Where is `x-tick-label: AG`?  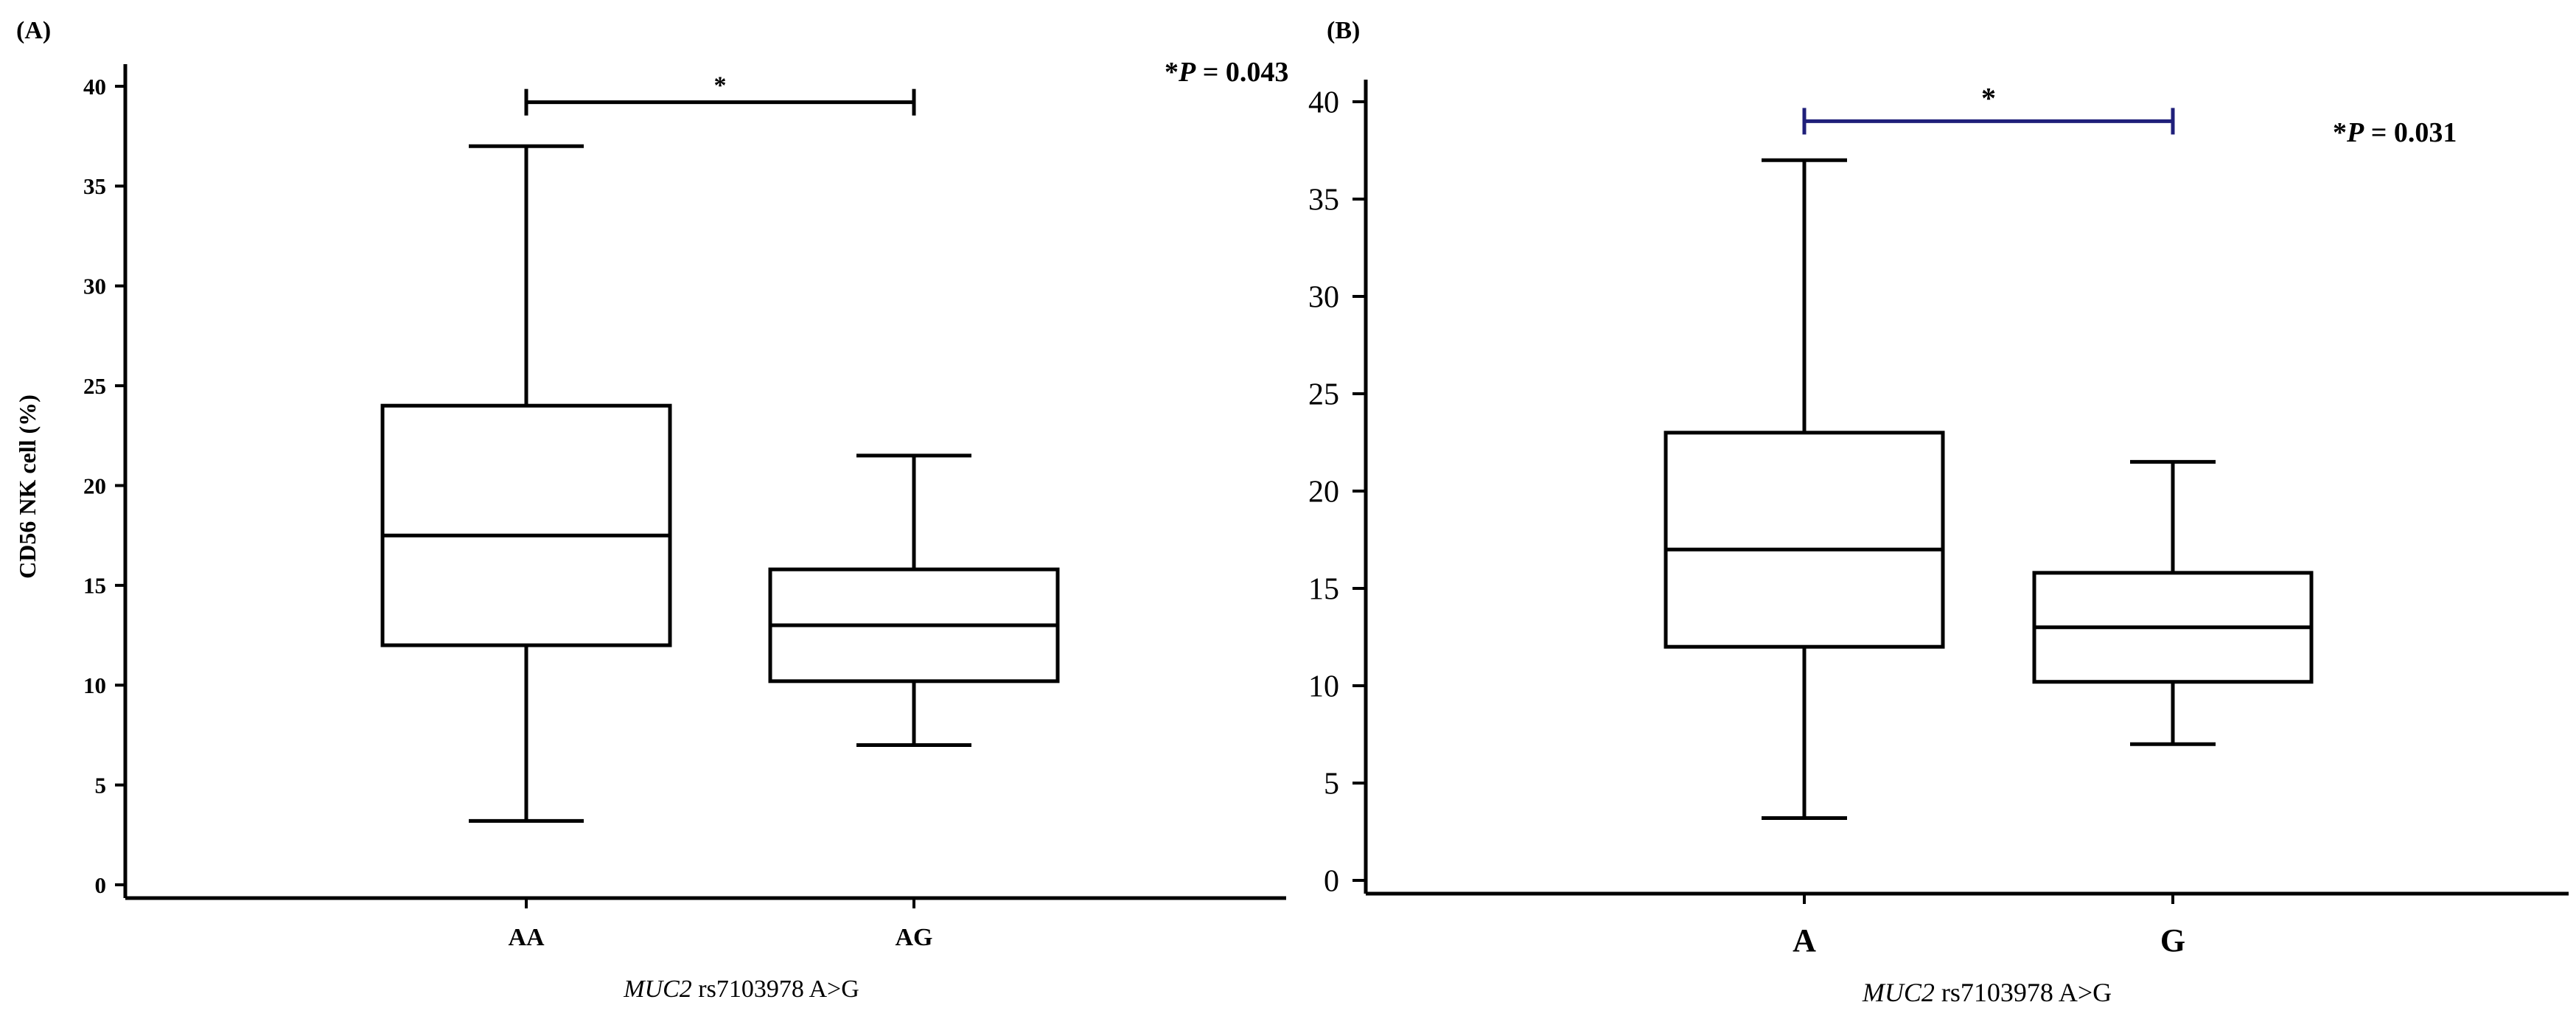 x-tick-label: AG is located at coordinates (914, 937).